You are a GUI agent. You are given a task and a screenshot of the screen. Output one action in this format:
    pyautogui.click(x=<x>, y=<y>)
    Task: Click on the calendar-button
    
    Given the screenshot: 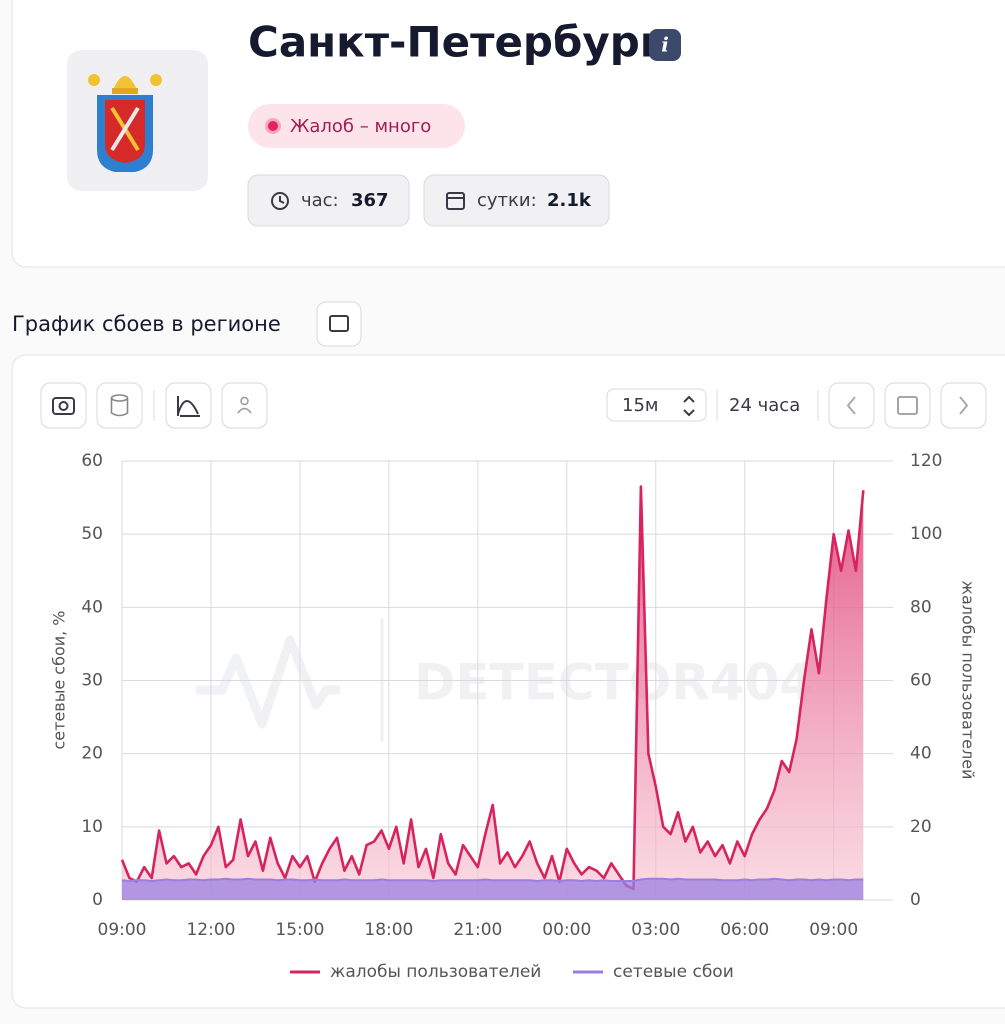 What is the action you would take?
    pyautogui.click(x=907, y=405)
    